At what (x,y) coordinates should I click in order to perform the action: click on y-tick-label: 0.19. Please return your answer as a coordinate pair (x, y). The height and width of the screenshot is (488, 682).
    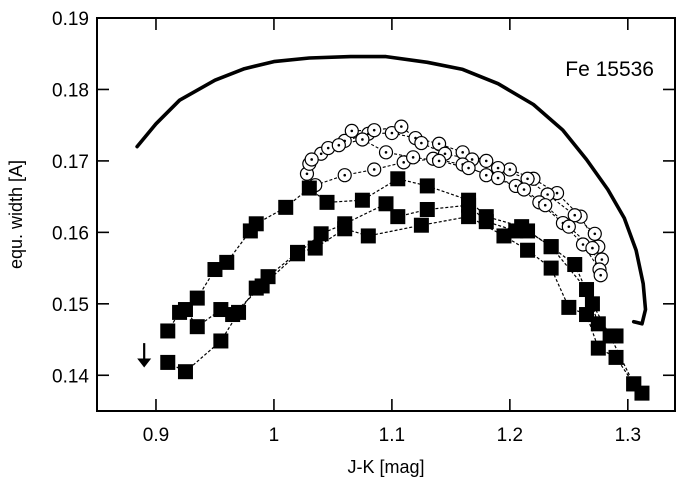
    Looking at the image, I should click on (70, 19).